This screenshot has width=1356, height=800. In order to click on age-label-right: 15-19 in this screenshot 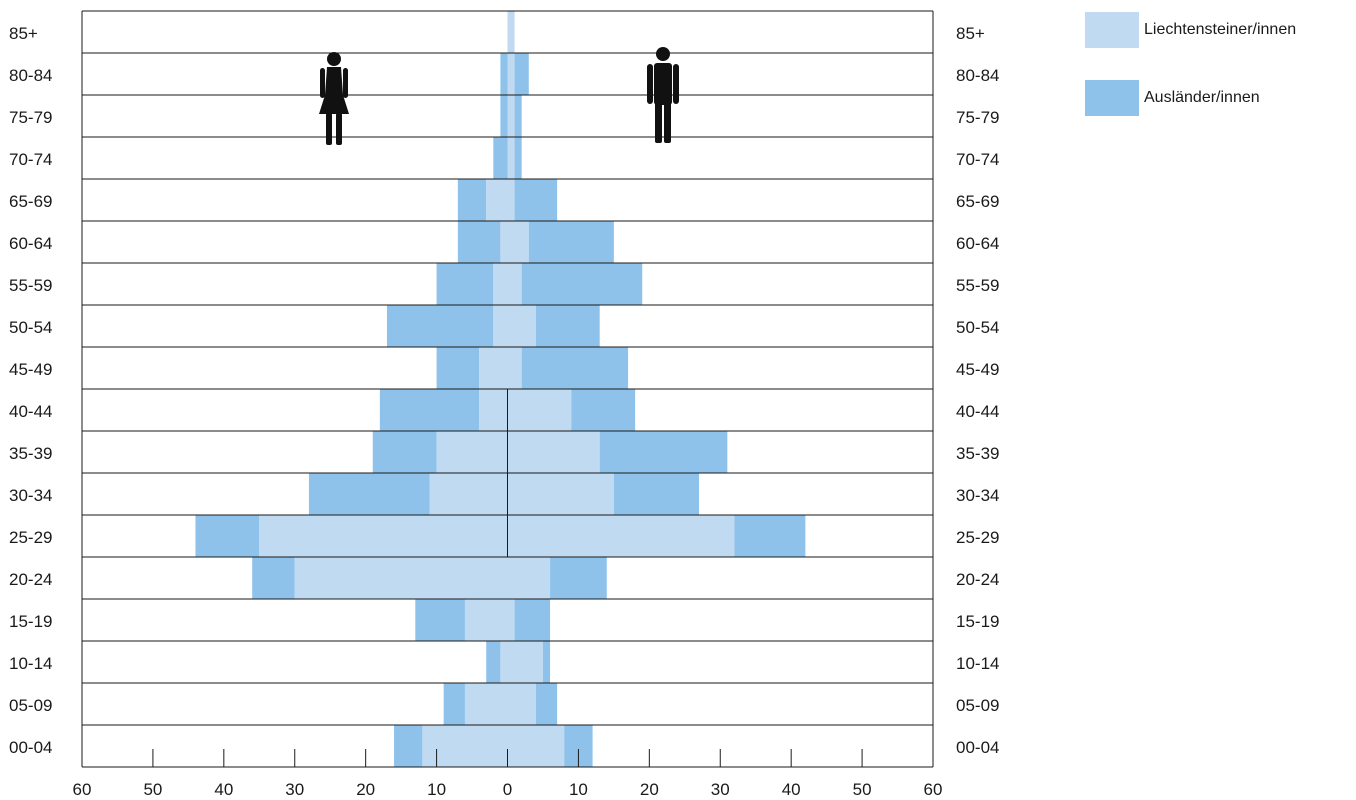, I will do `click(977, 621)`.